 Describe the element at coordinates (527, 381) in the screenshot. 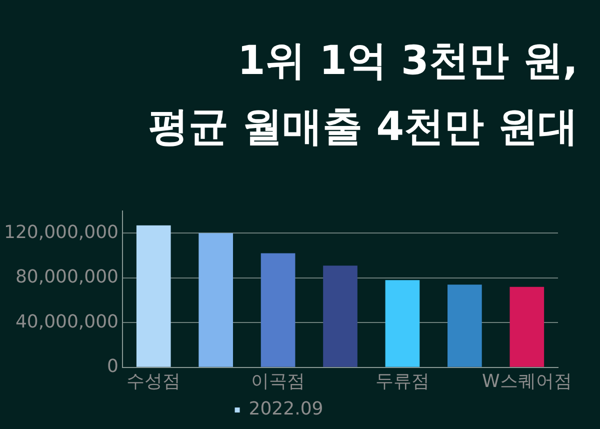

I see `x-tick-label: W스퀘어점` at that location.